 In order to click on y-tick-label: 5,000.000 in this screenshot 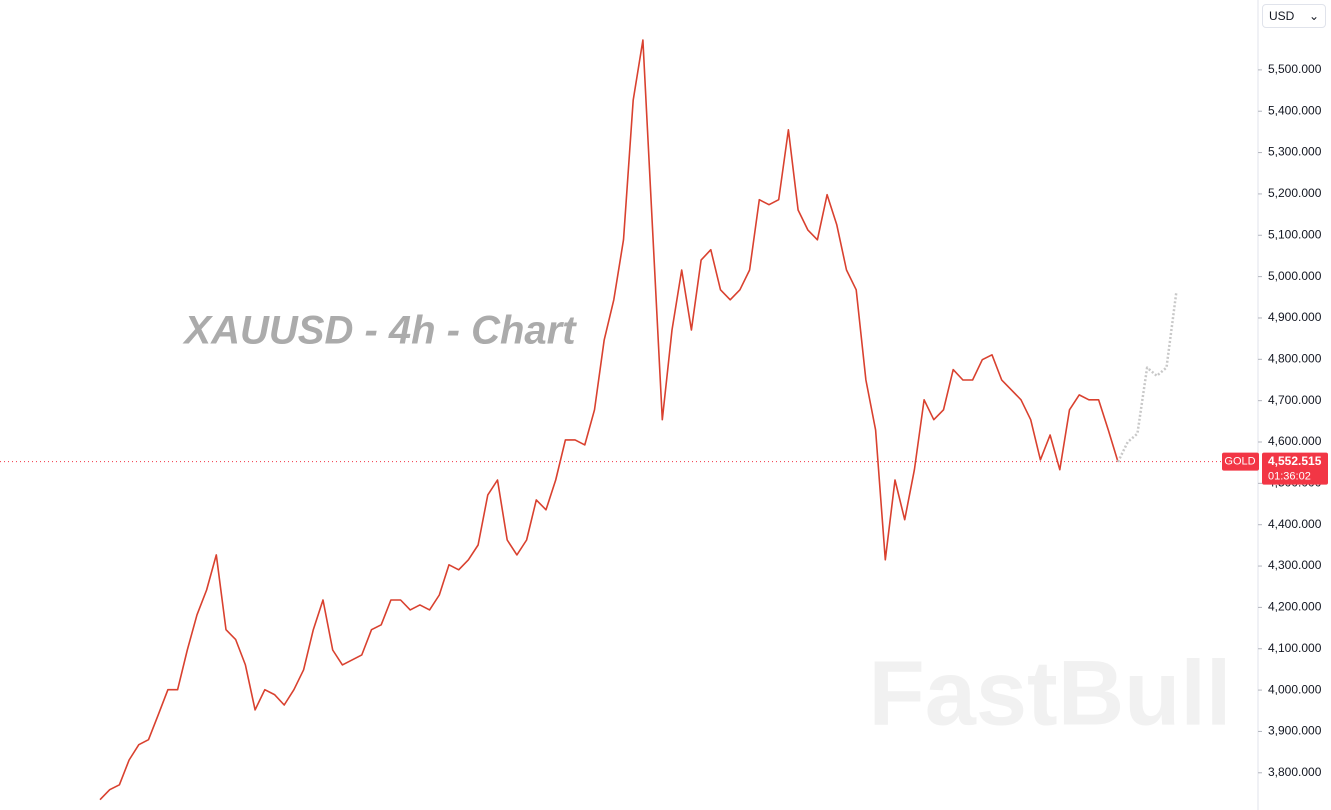, I will do `click(1295, 276)`.